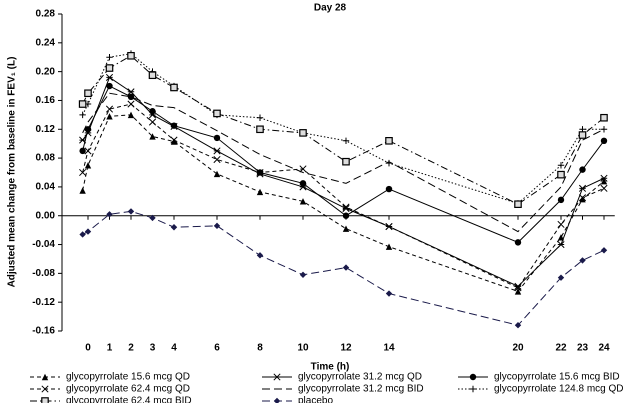 This screenshot has width=639, height=403. Describe the element at coordinates (260, 348) in the screenshot. I see `x-tick-label: 8` at that location.